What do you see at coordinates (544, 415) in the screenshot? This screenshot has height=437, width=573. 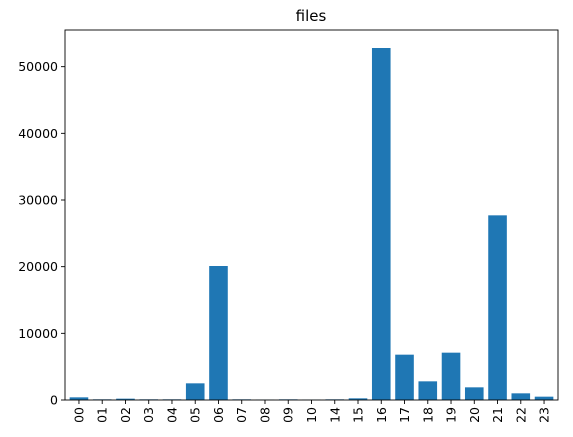 I see `x-tick-label-23: 23` at bounding box center [544, 415].